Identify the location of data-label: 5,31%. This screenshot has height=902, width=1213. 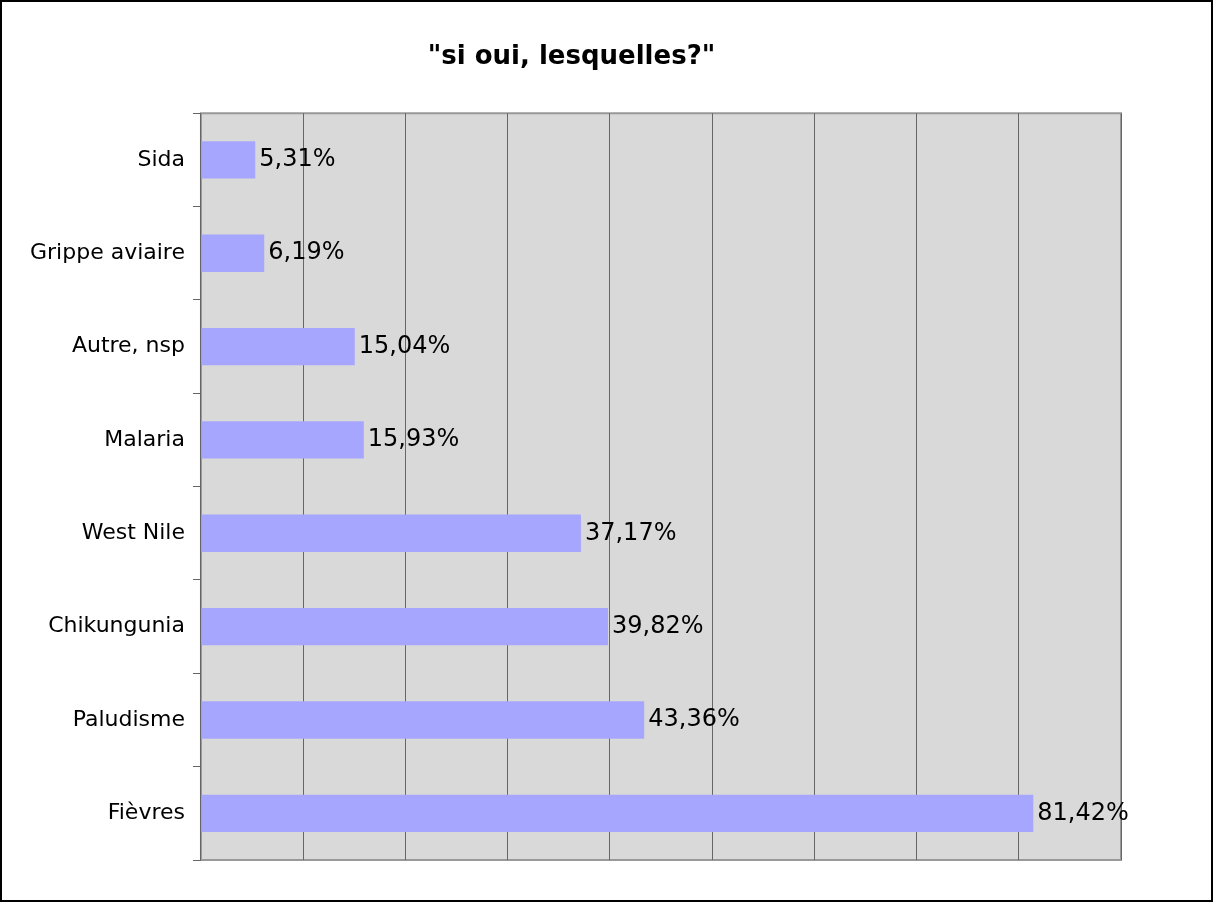
(297, 158).